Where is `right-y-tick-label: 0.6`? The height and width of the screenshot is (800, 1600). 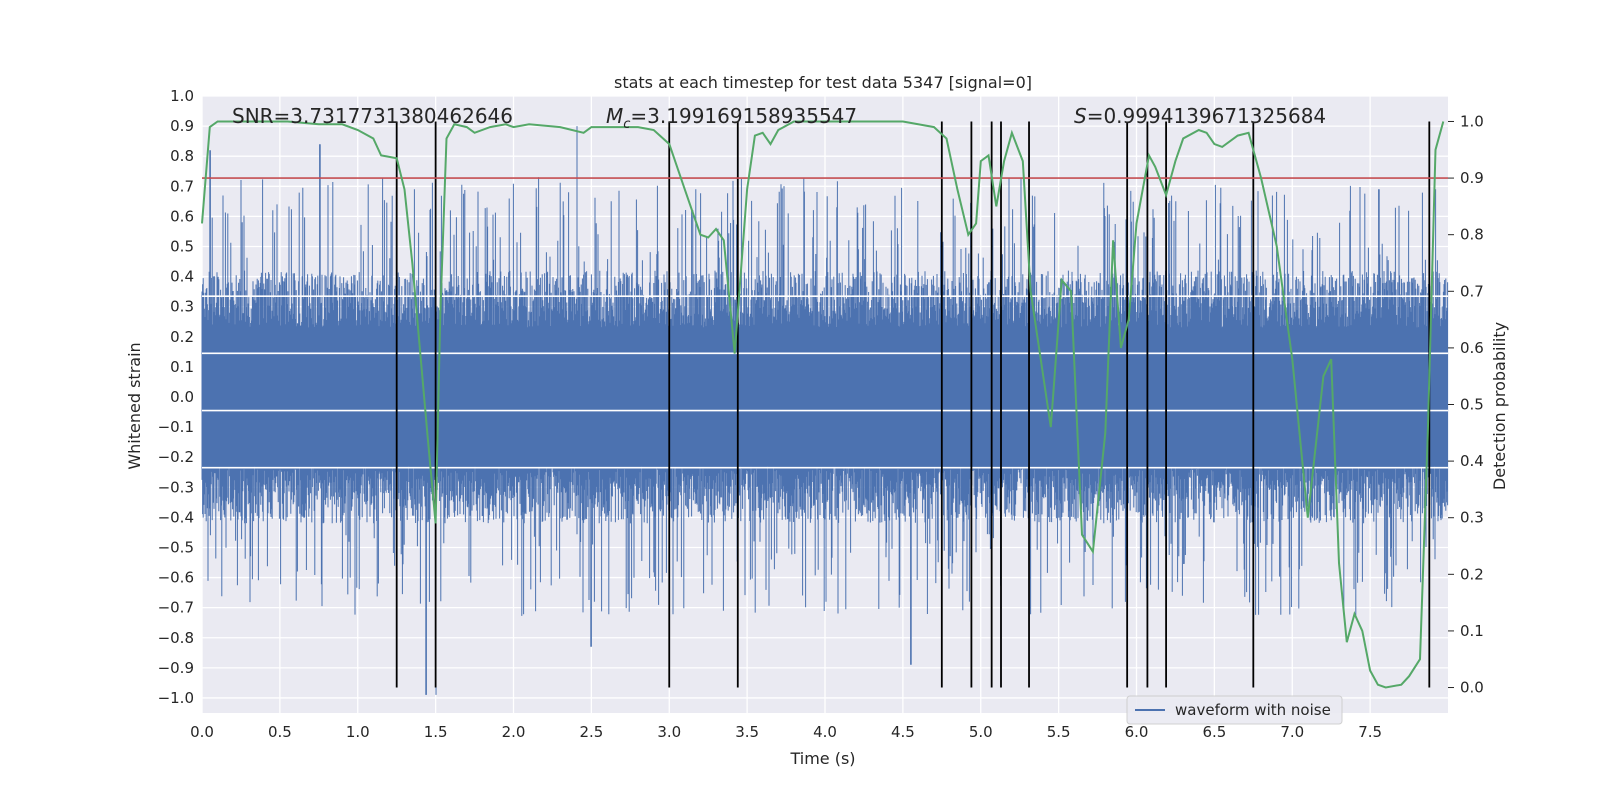
right-y-tick-label: 0.6 is located at coordinates (1472, 348).